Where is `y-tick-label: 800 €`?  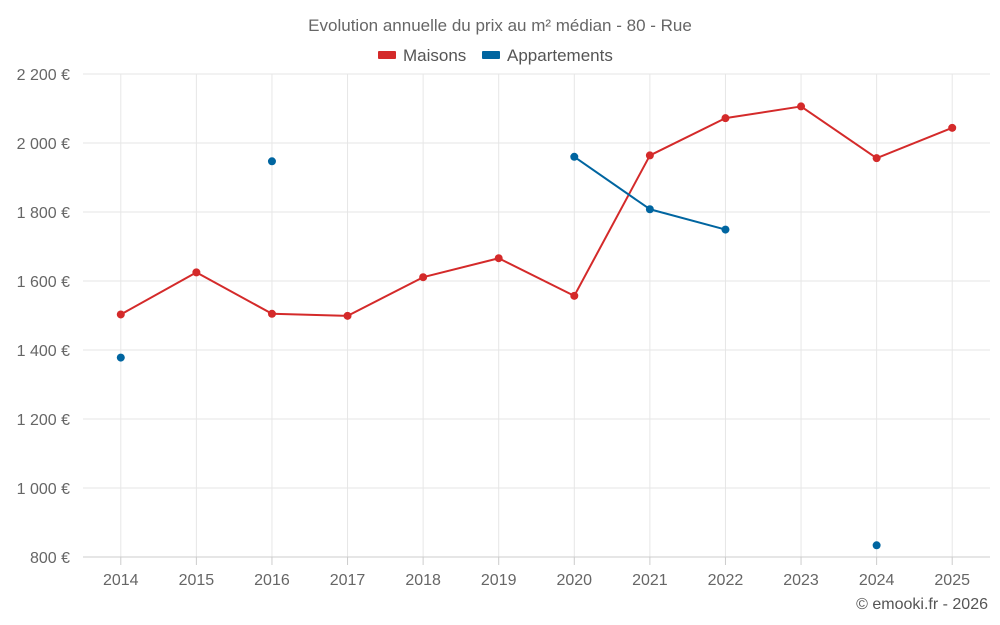
y-tick-label: 800 € is located at coordinates (50, 558).